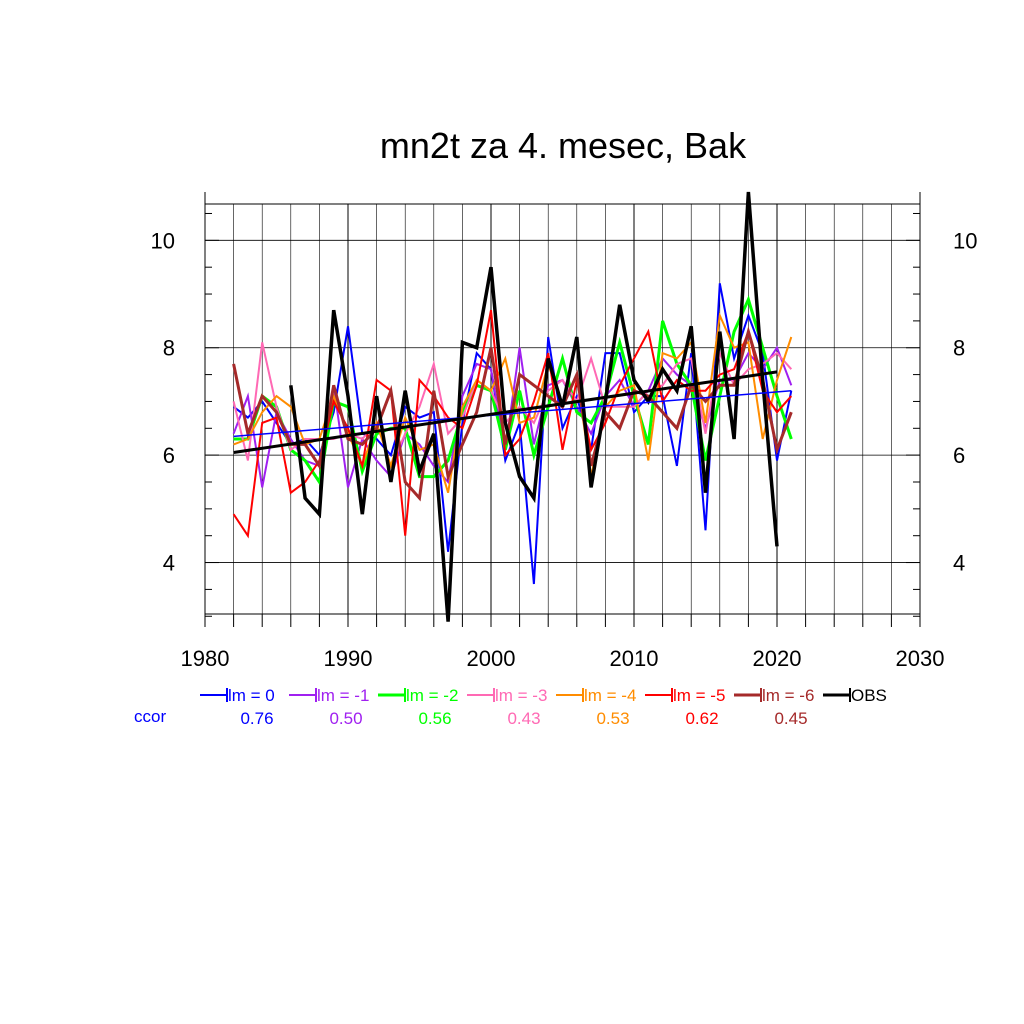 This screenshot has height=1024, width=1024. I want to click on x-tick-label: 2030, so click(920, 658).